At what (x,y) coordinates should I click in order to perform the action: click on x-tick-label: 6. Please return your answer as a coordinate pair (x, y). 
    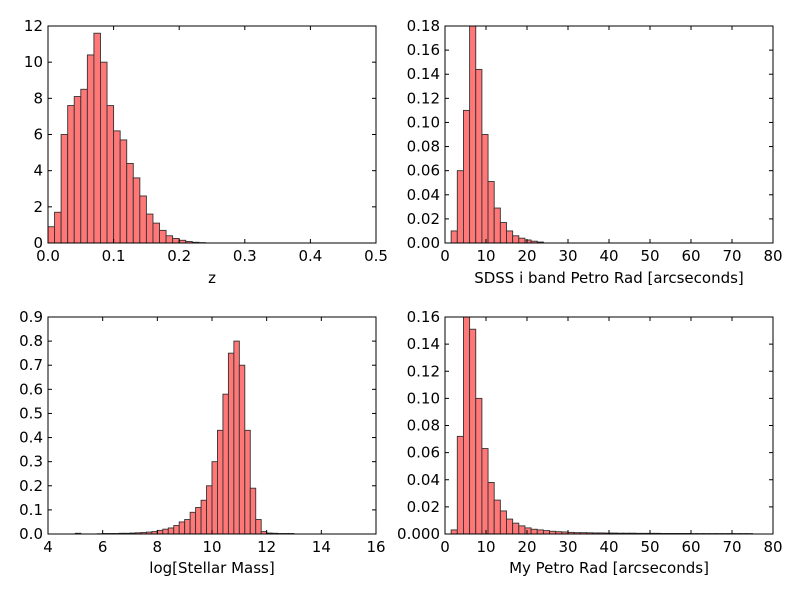
    Looking at the image, I should click on (103, 547).